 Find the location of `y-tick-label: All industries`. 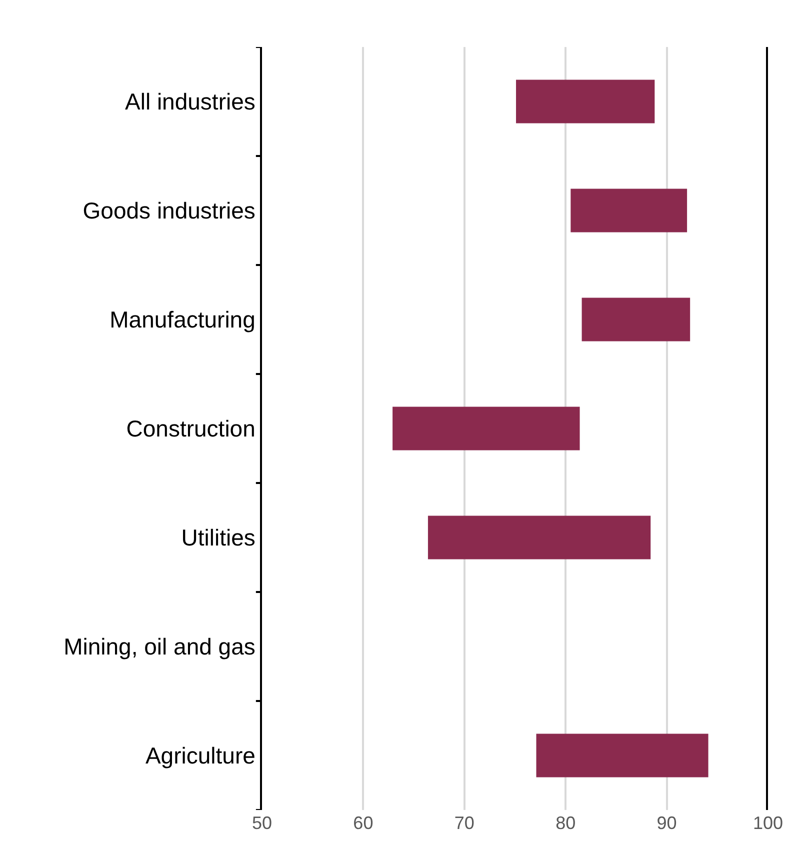

y-tick-label: All industries is located at coordinates (190, 101).